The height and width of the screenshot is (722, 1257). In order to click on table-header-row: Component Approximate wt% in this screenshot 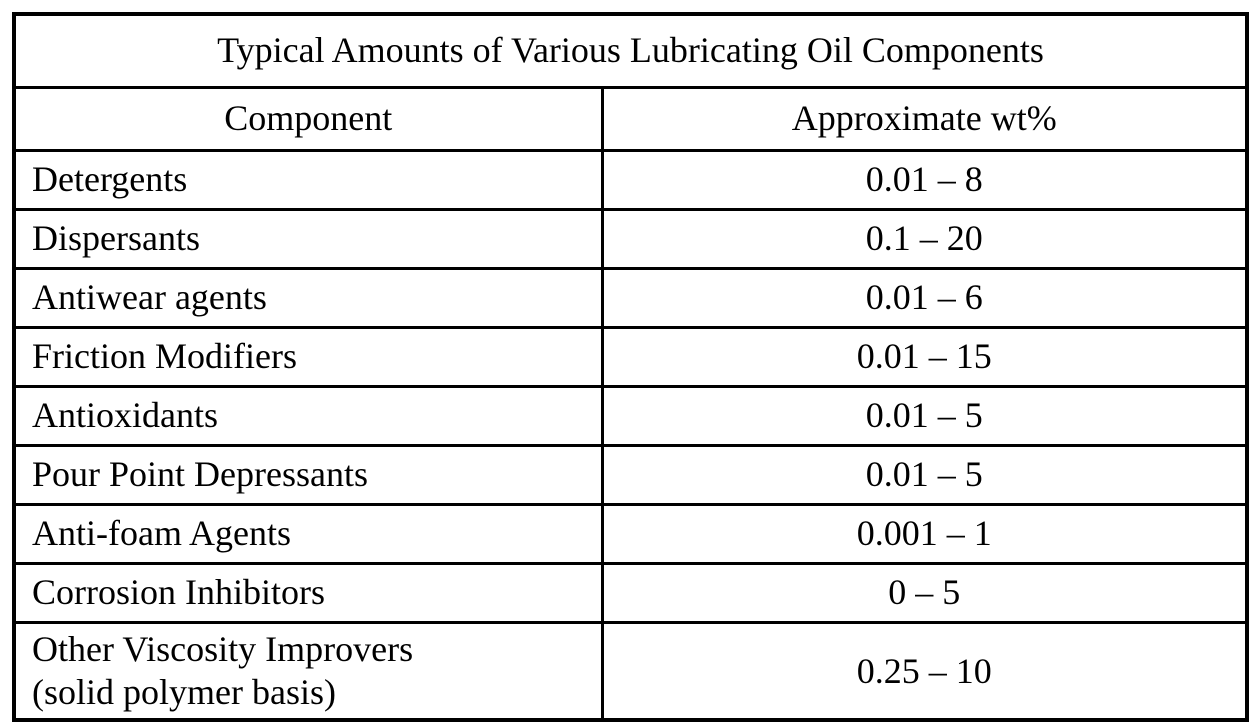, I will do `click(630, 119)`.